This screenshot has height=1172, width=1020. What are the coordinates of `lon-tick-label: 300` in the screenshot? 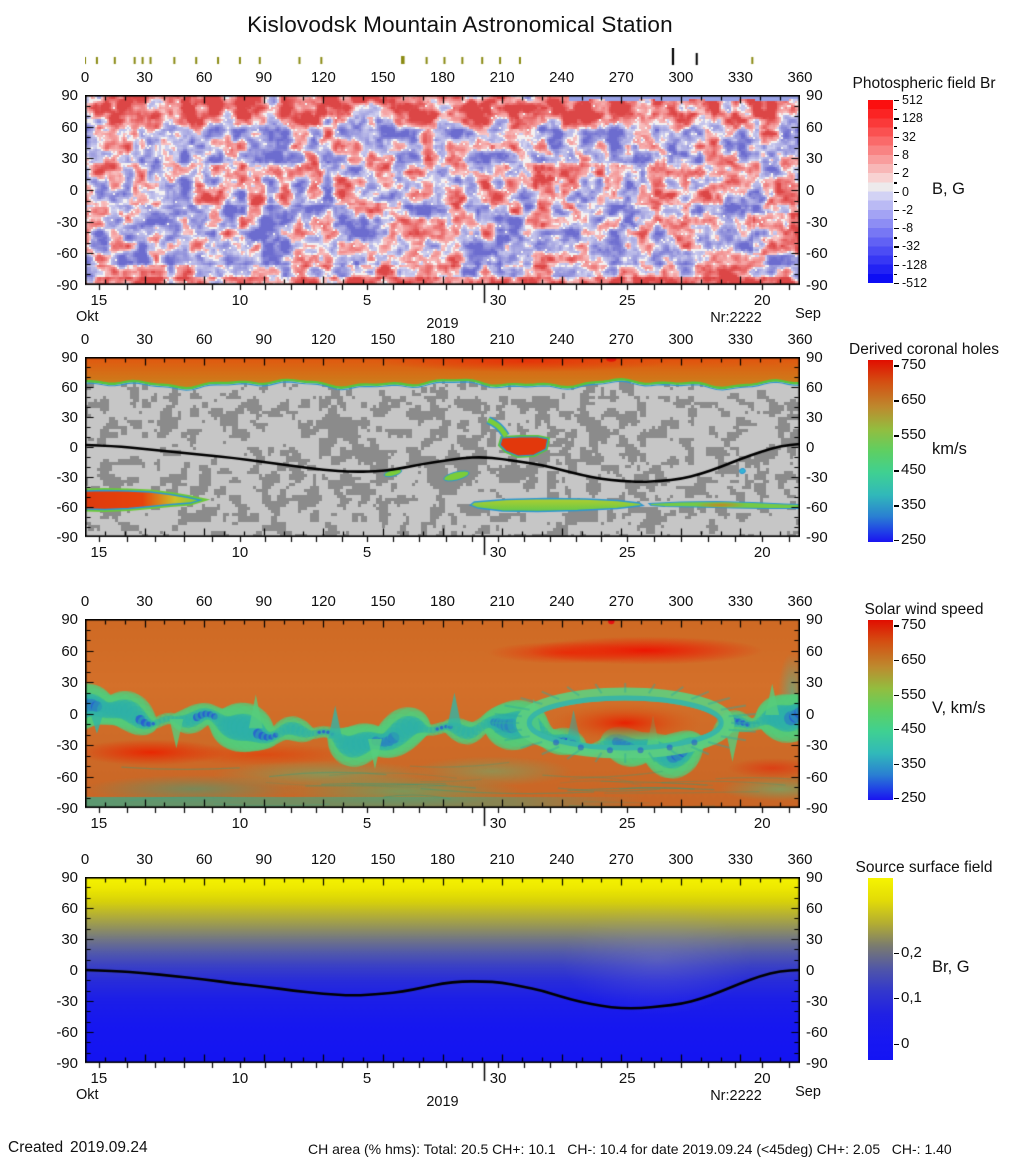 It's located at (681, 859).